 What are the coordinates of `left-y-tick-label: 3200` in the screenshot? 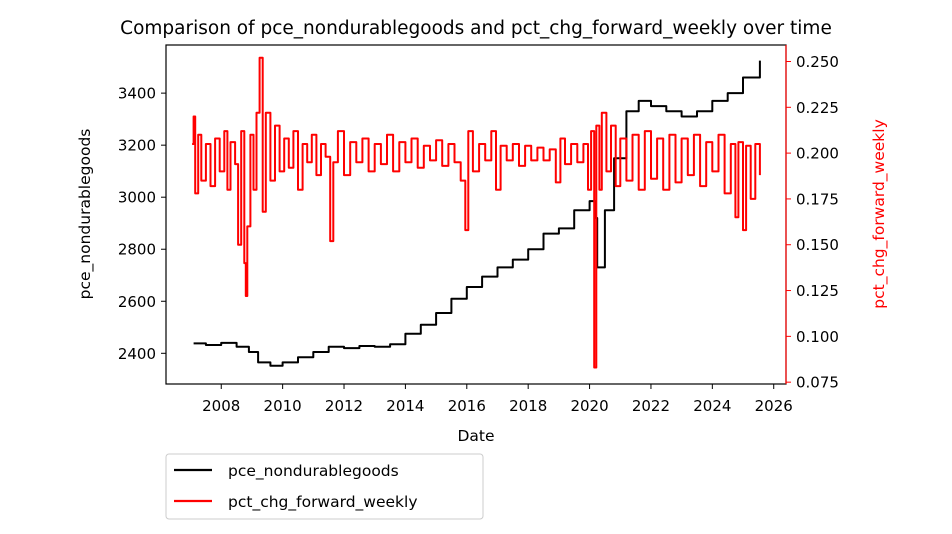 It's located at (137, 146).